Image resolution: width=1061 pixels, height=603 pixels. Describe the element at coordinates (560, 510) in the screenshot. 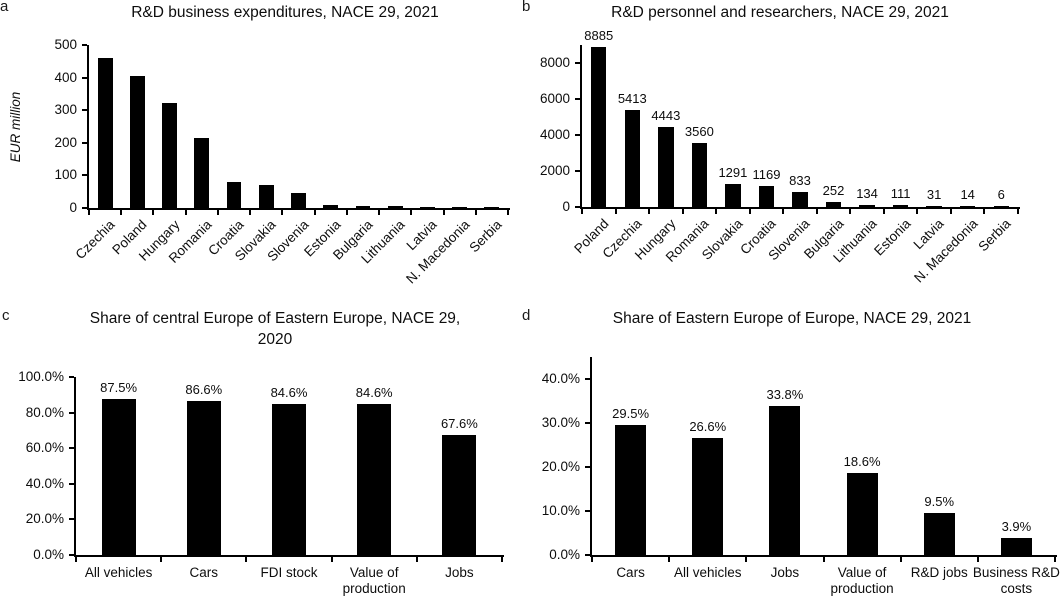

I see `y-tick-label: 10.0%` at that location.